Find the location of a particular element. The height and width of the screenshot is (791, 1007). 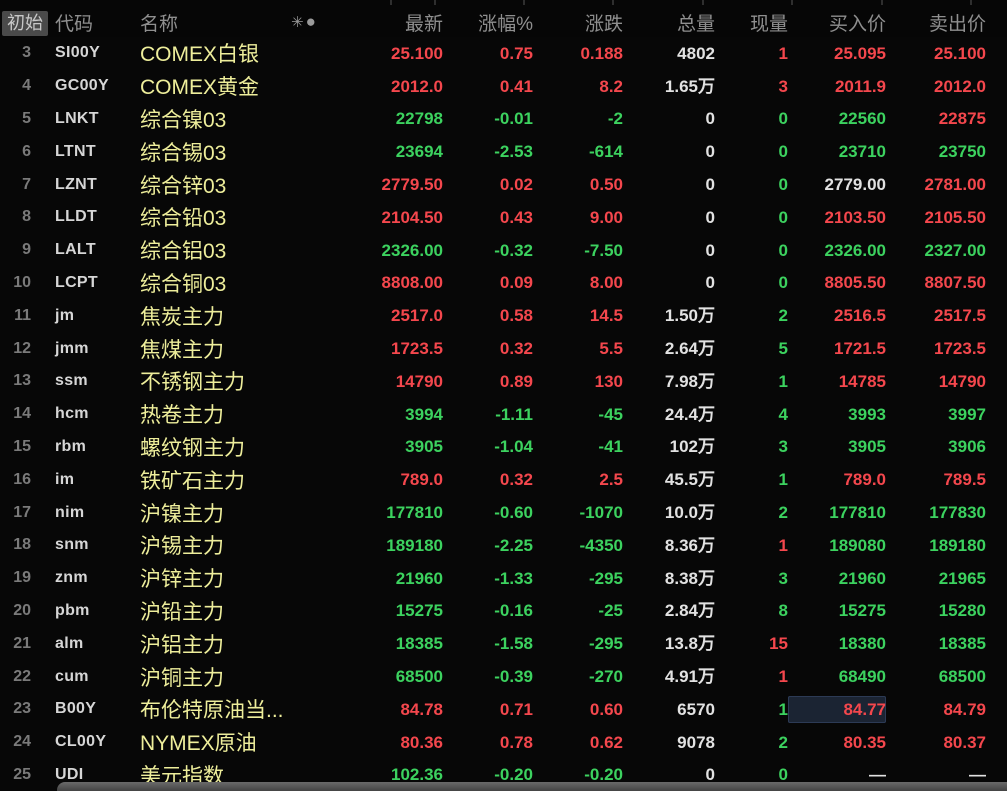

change-percent-cell: 0.32 is located at coordinates (516, 480).